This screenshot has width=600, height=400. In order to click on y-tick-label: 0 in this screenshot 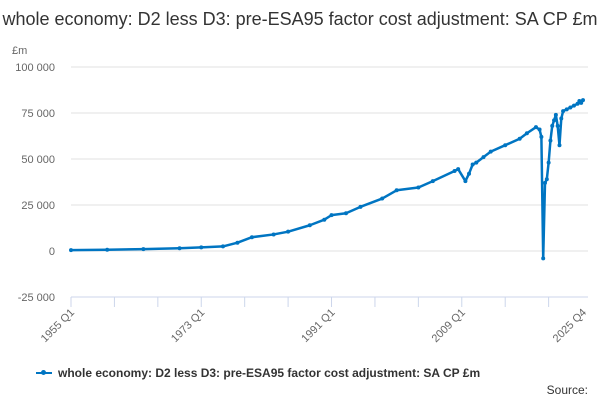, I will do `click(52, 252)`.